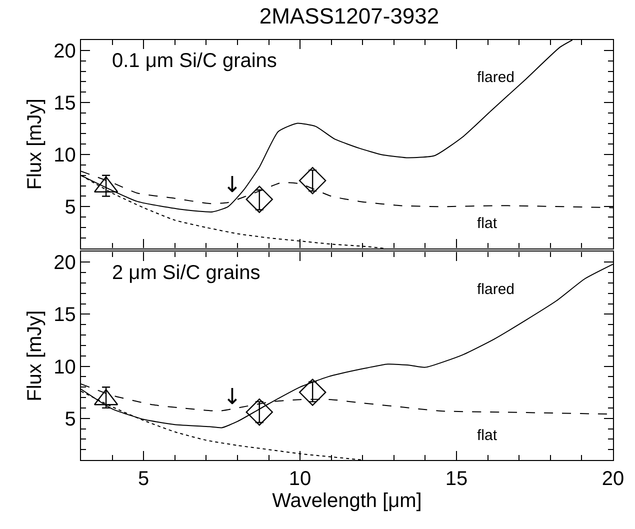 This screenshot has height=529, width=635. What do you see at coordinates (144, 479) in the screenshot?
I see `x-tick-label: 5` at bounding box center [144, 479].